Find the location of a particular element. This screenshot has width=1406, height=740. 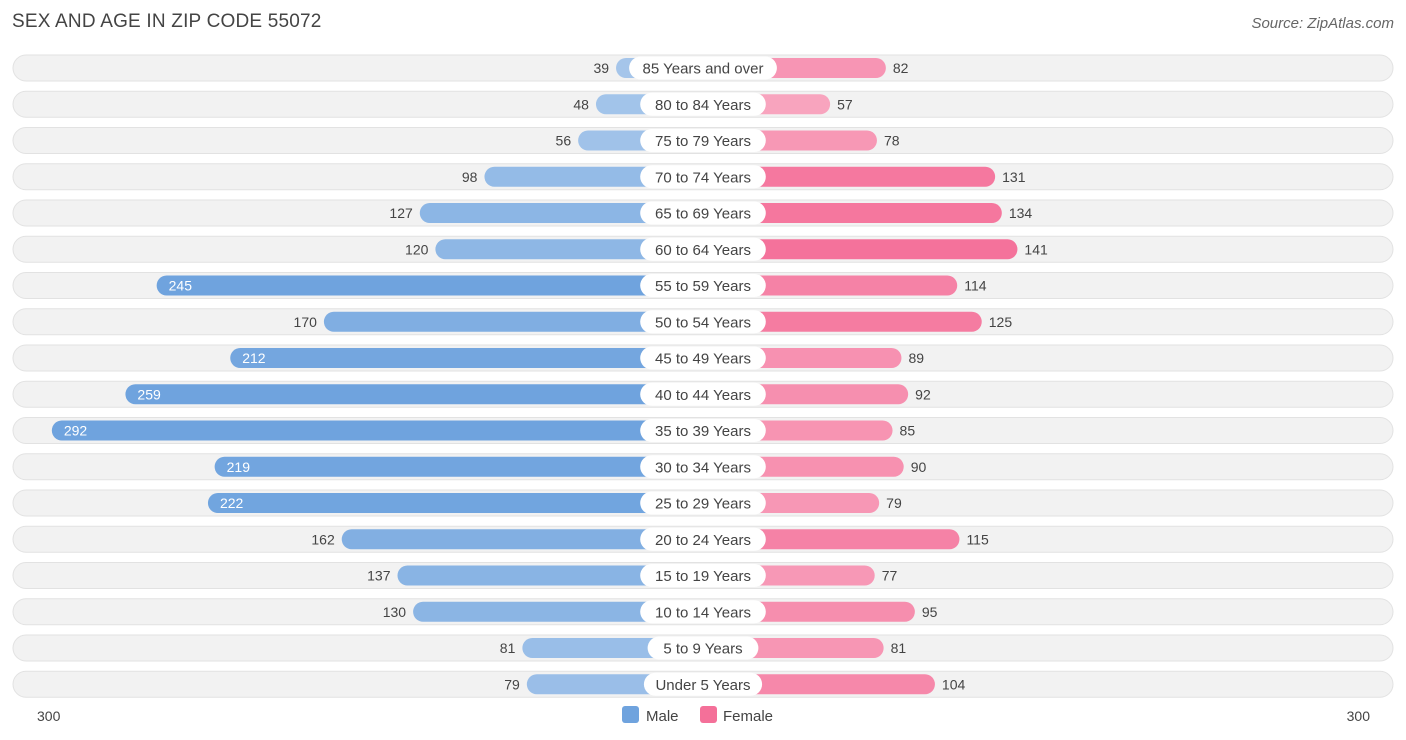

category-label: 40 to 44 Years is located at coordinates (703, 395).